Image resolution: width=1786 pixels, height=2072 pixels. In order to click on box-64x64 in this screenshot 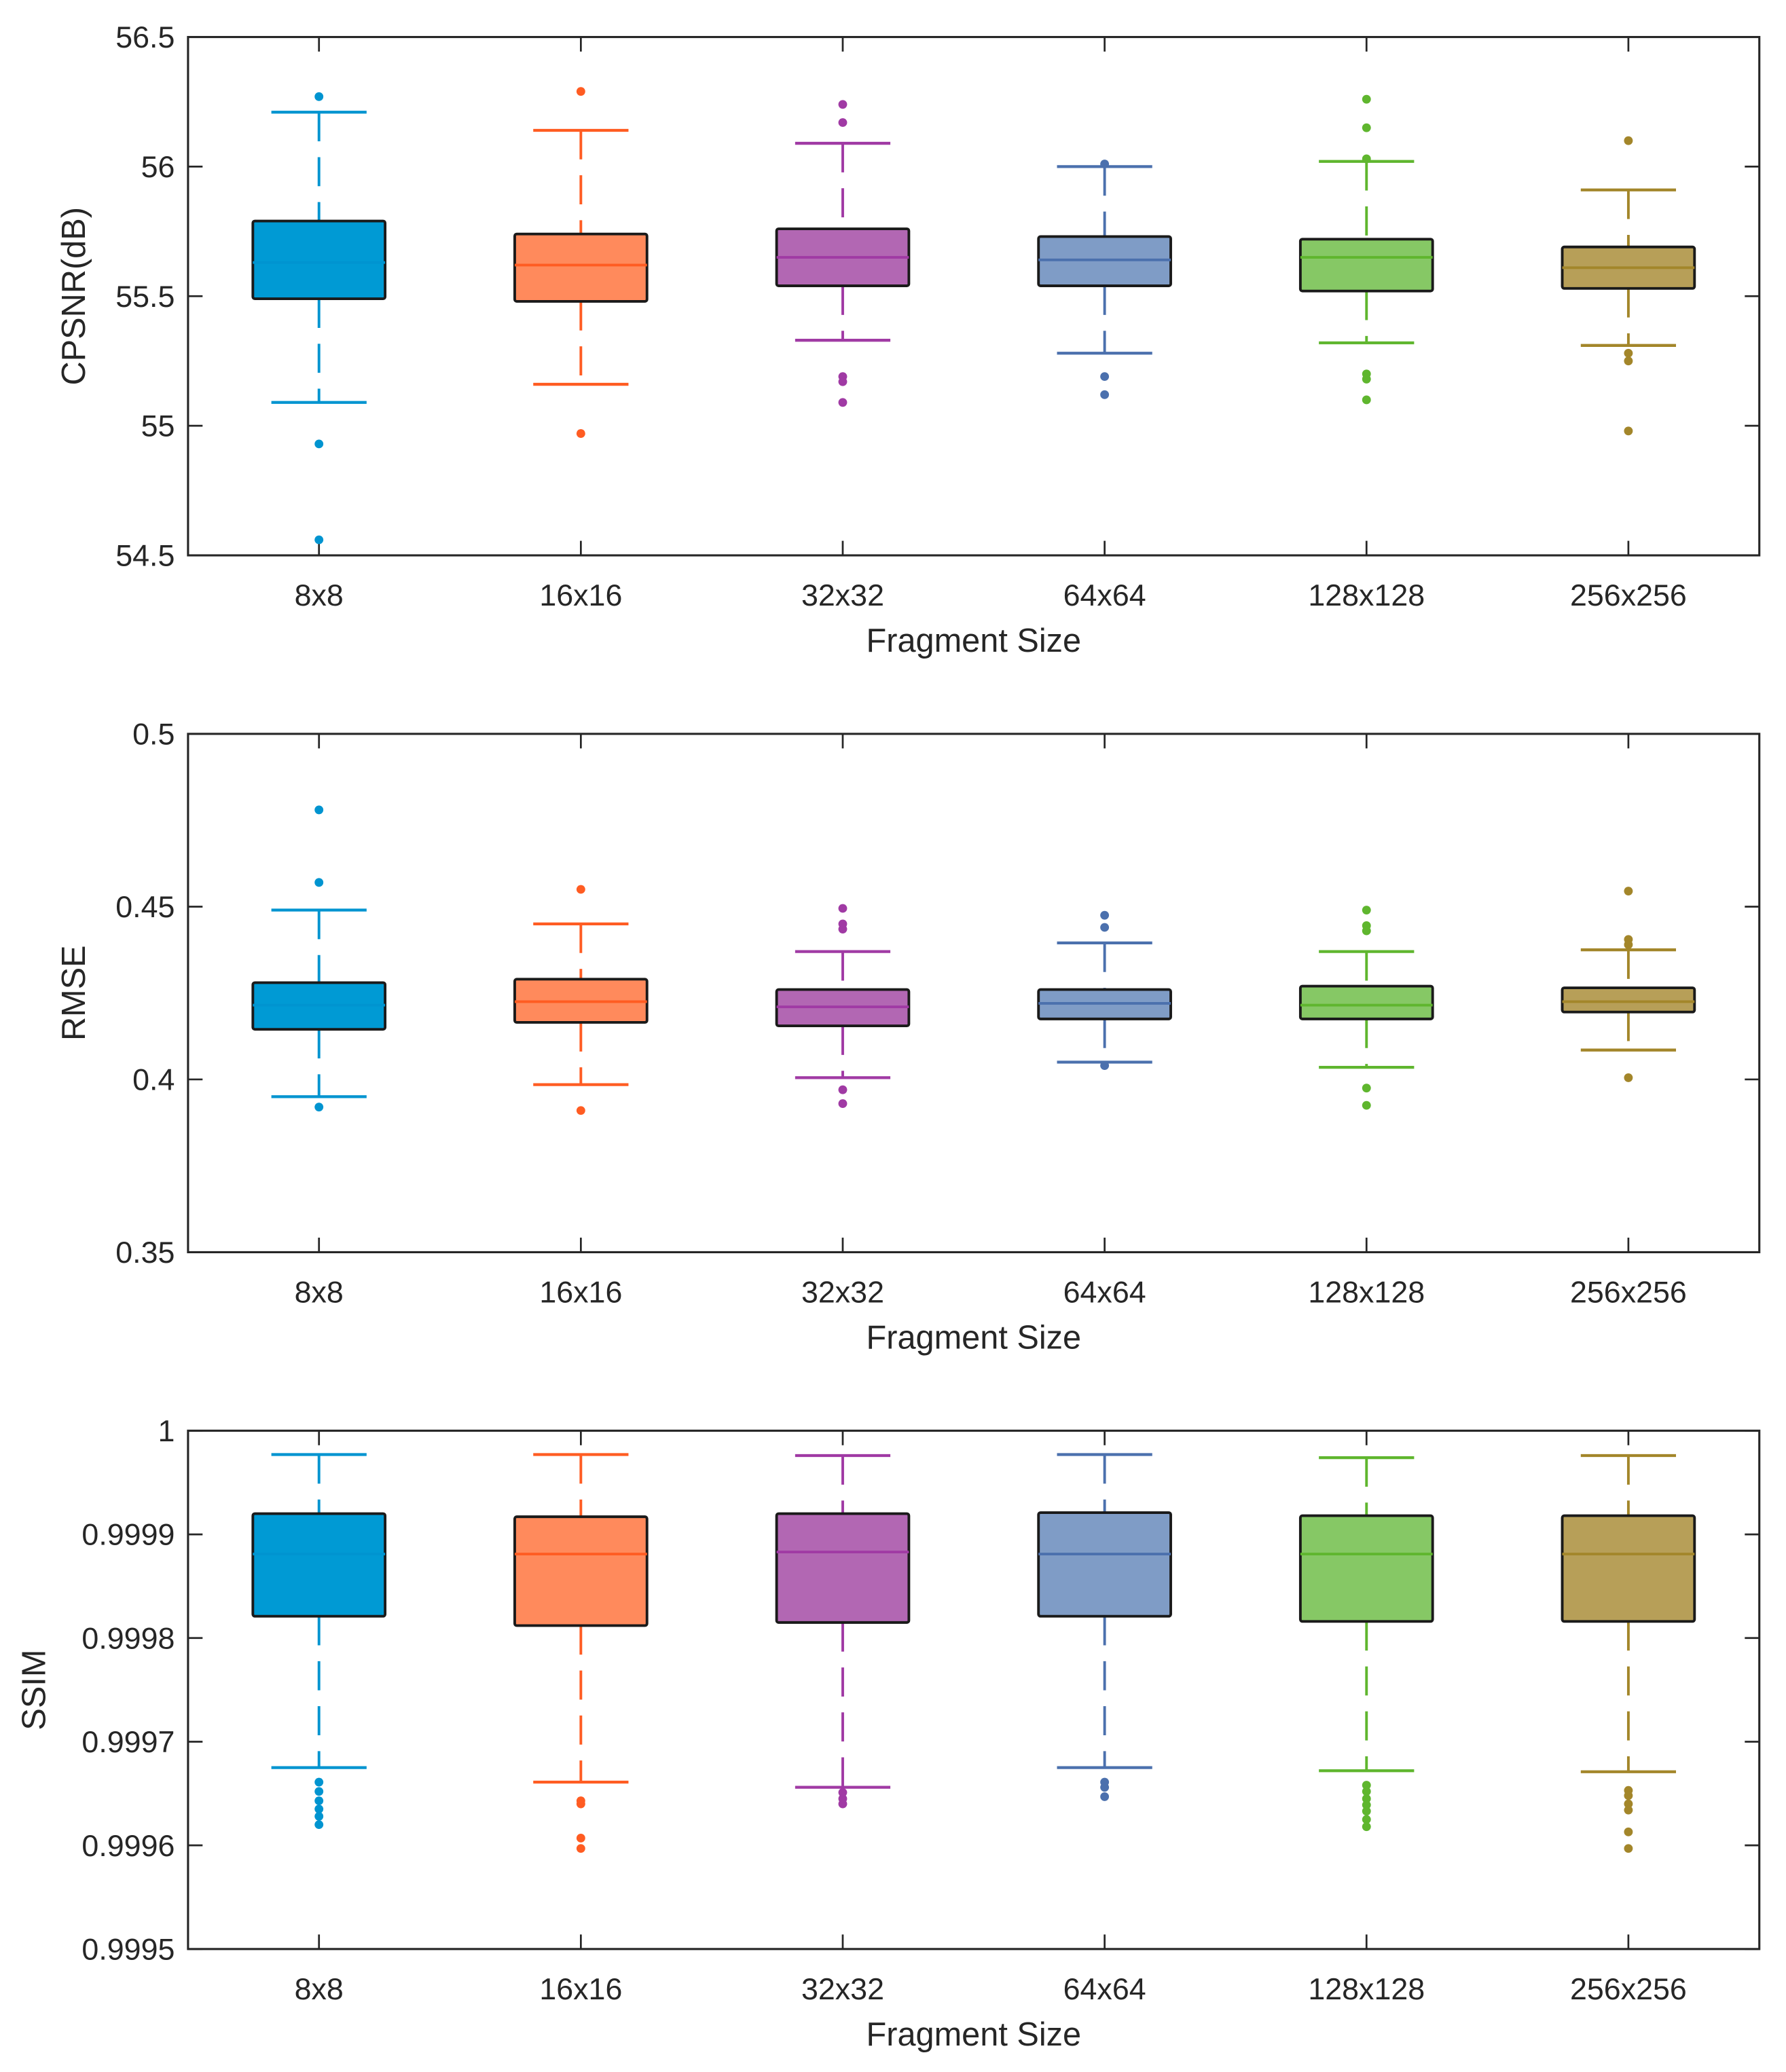, I will do `click(1105, 279)`.